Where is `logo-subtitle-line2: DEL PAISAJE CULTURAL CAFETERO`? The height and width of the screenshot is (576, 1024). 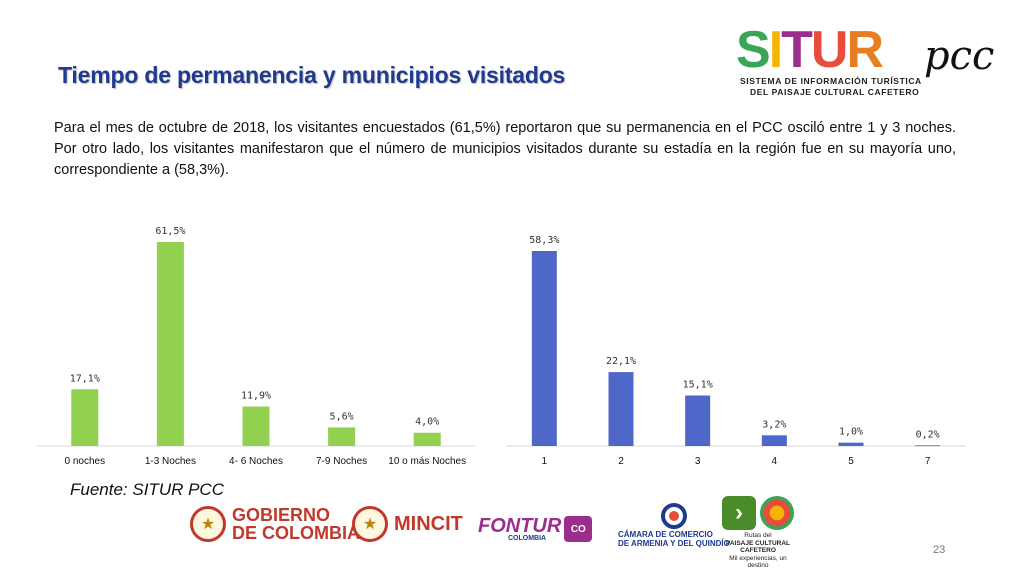
logo-subtitle-line2: DEL PAISAJE CULTURAL CAFETERO is located at coordinates (835, 92).